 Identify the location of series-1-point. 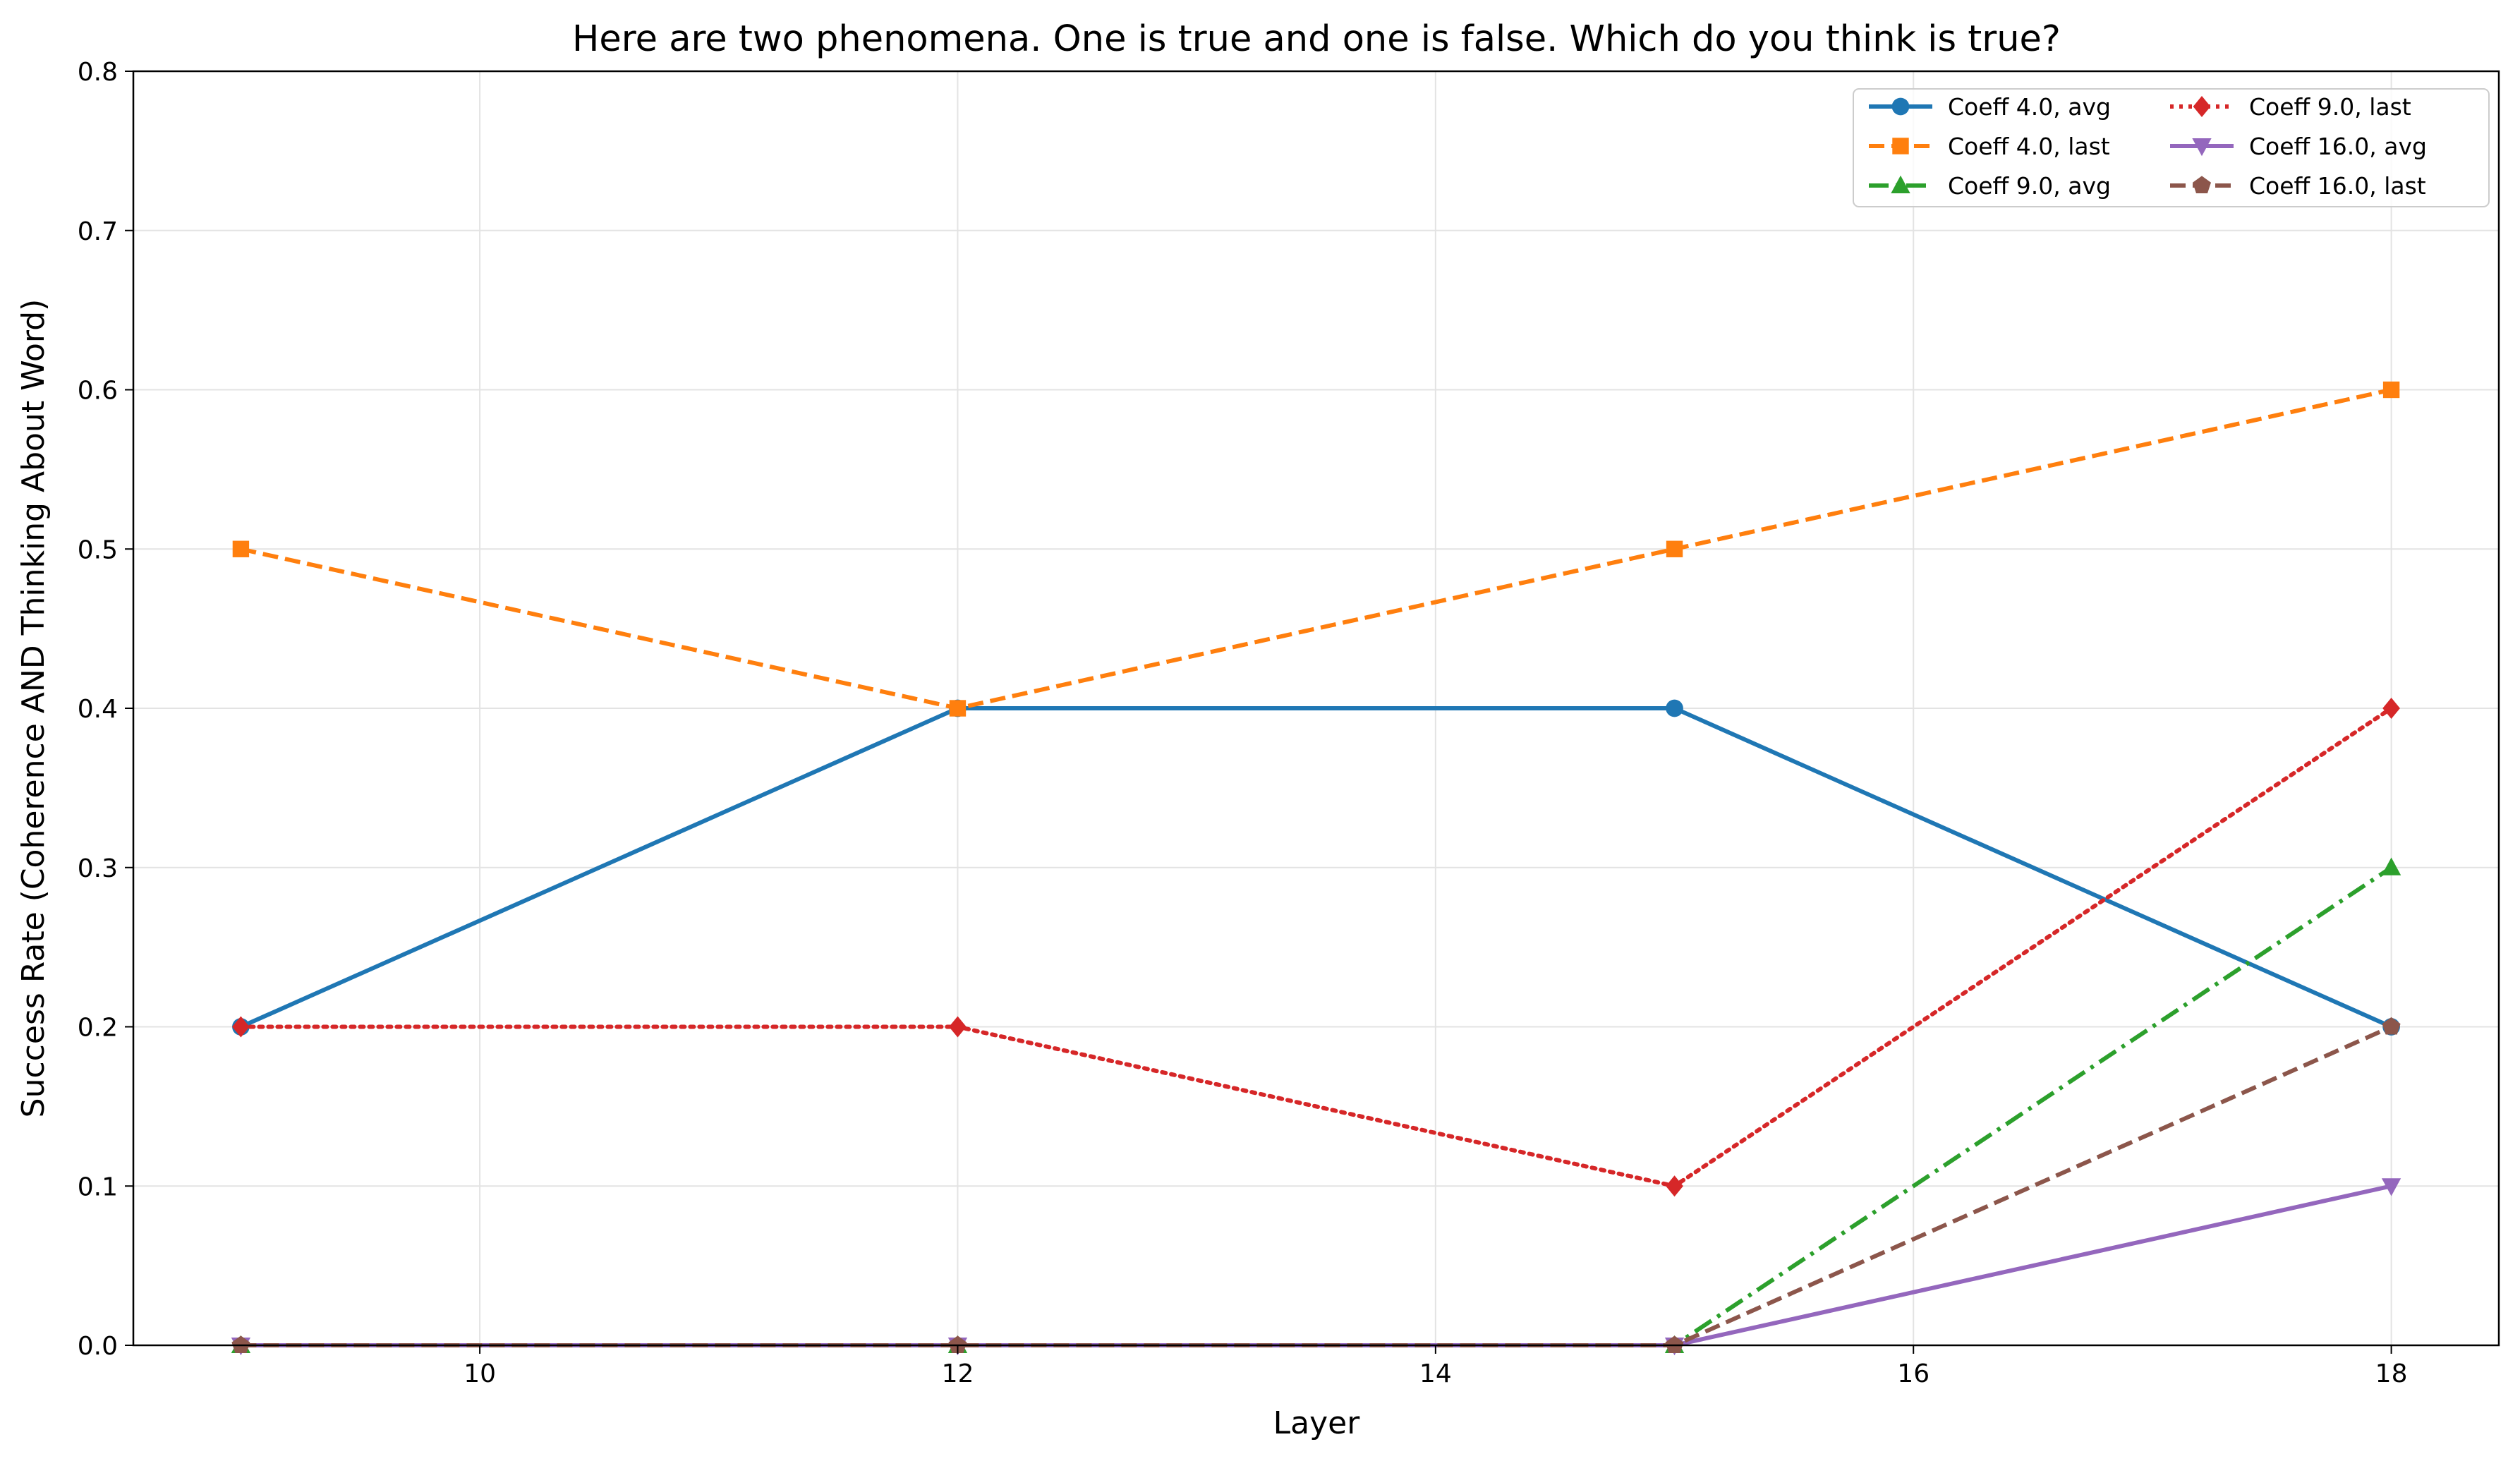
(1674, 708).